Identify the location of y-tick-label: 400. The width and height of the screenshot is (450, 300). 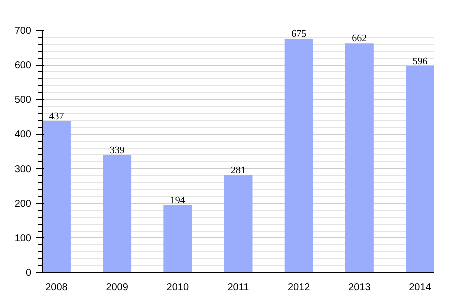
(23, 135).